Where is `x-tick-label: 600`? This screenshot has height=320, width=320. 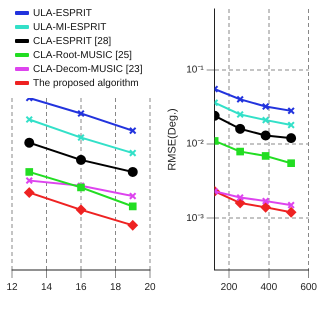 x-tick-label: 600 is located at coordinates (309, 287).